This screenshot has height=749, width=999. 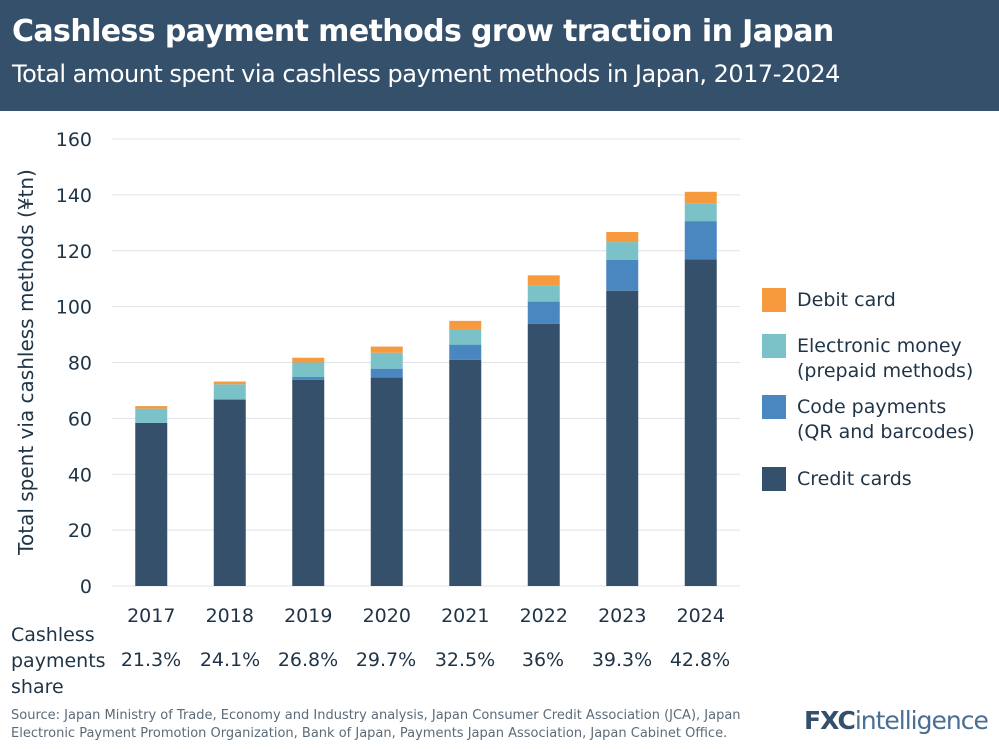 I want to click on legend-swatch-credit-cards, so click(x=774, y=479).